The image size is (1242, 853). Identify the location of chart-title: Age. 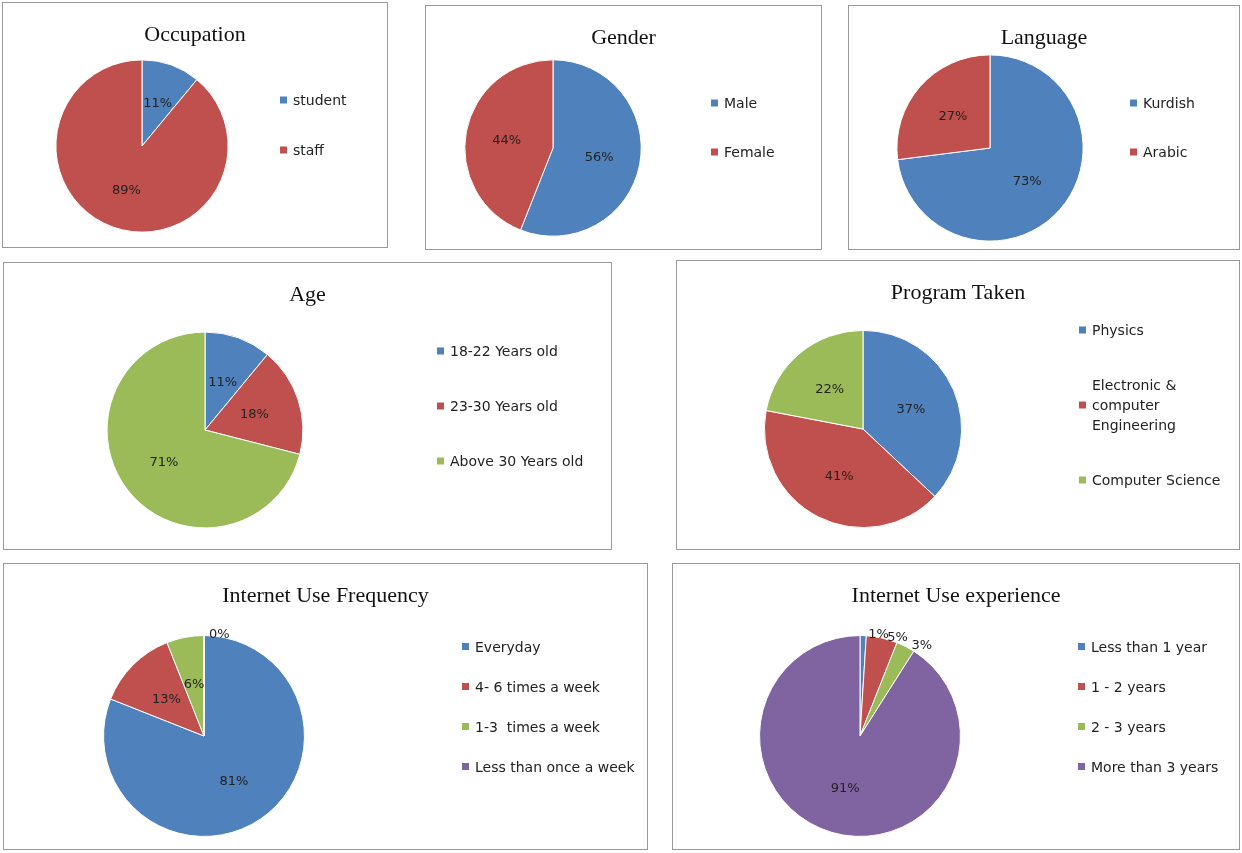
(307, 293).